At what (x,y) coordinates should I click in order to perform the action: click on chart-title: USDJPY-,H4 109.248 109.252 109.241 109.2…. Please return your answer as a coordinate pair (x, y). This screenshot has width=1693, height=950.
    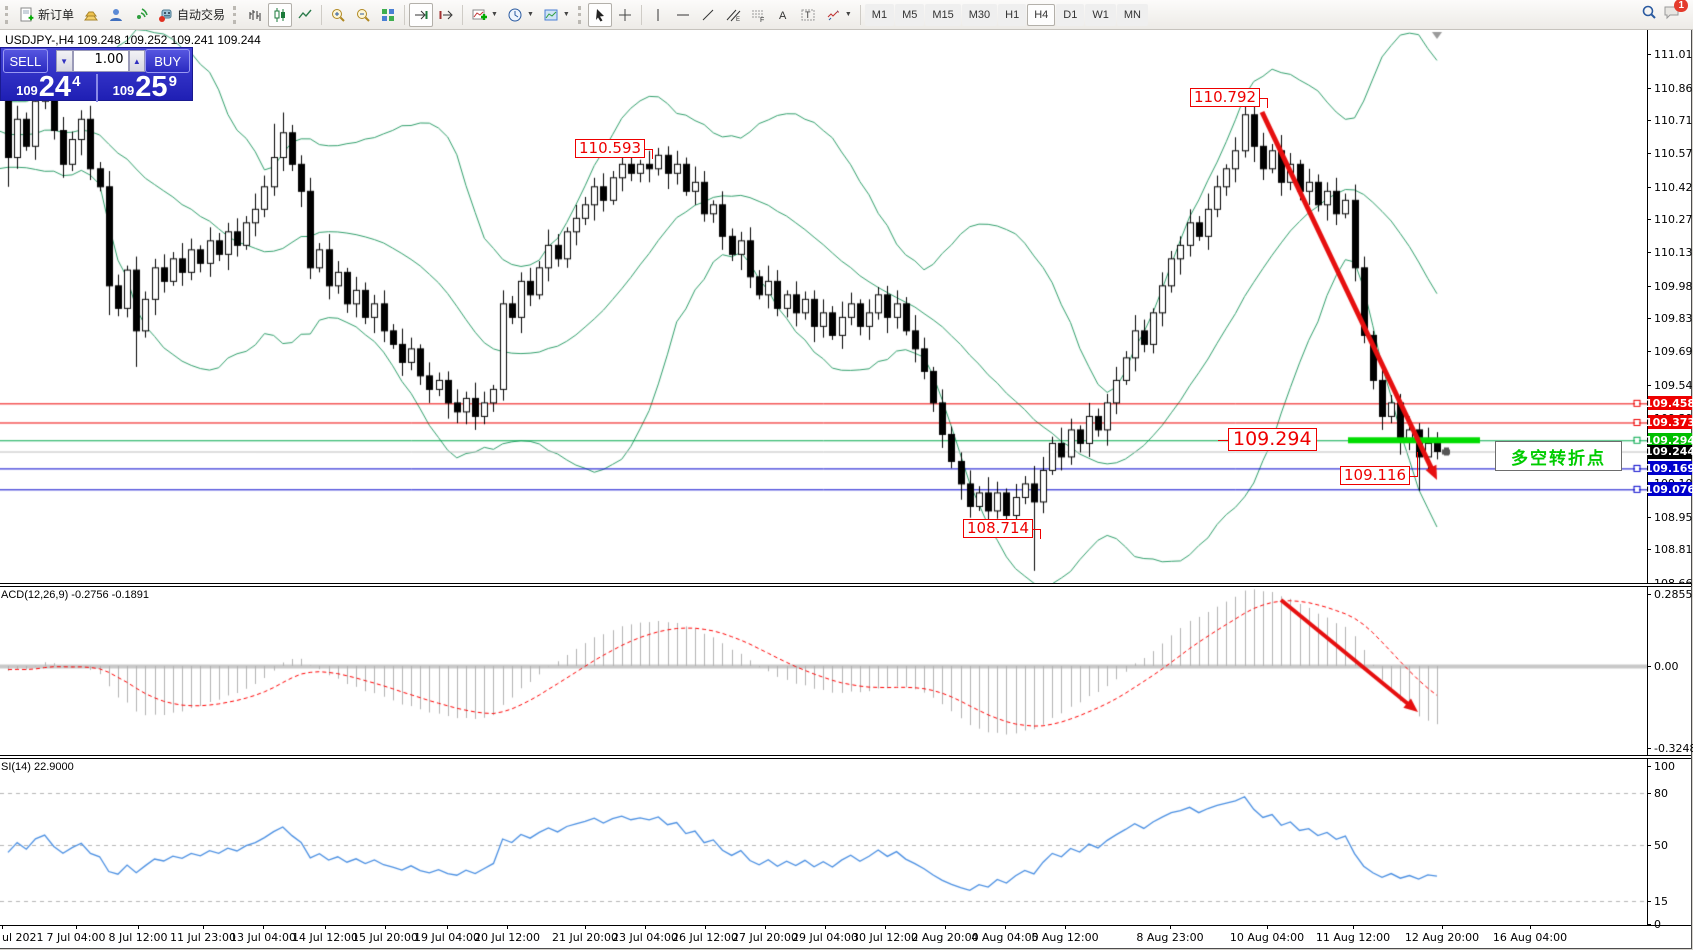
    Looking at the image, I should click on (133, 40).